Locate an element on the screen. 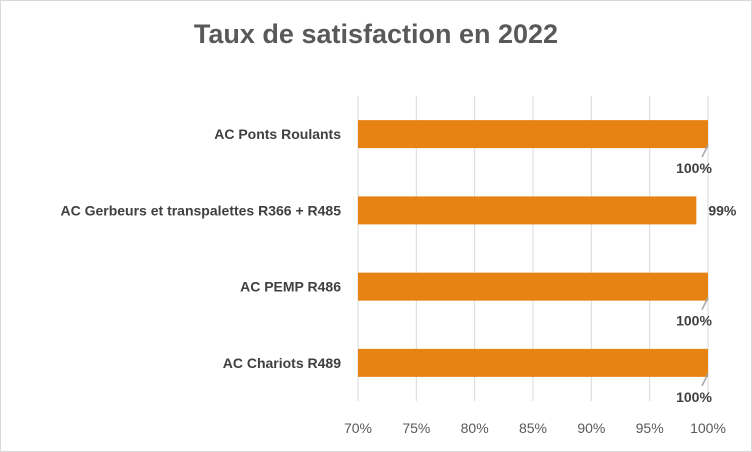 The height and width of the screenshot is (452, 752). x-tick-label: 70% is located at coordinates (358, 428).